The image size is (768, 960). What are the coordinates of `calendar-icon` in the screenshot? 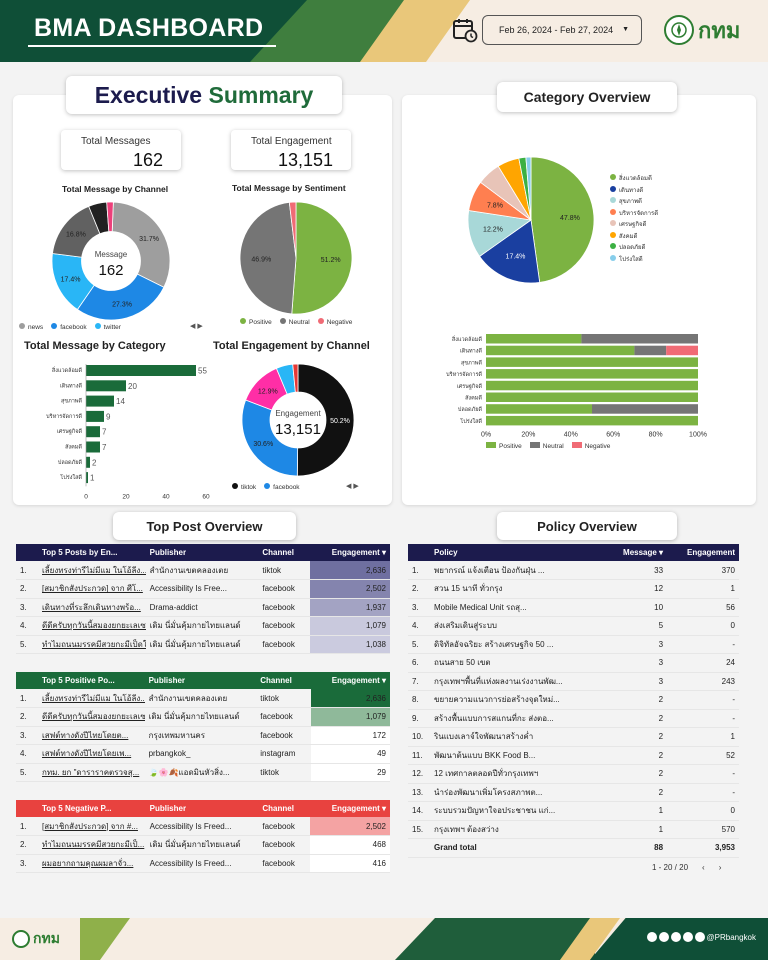 It's located at (465, 30).